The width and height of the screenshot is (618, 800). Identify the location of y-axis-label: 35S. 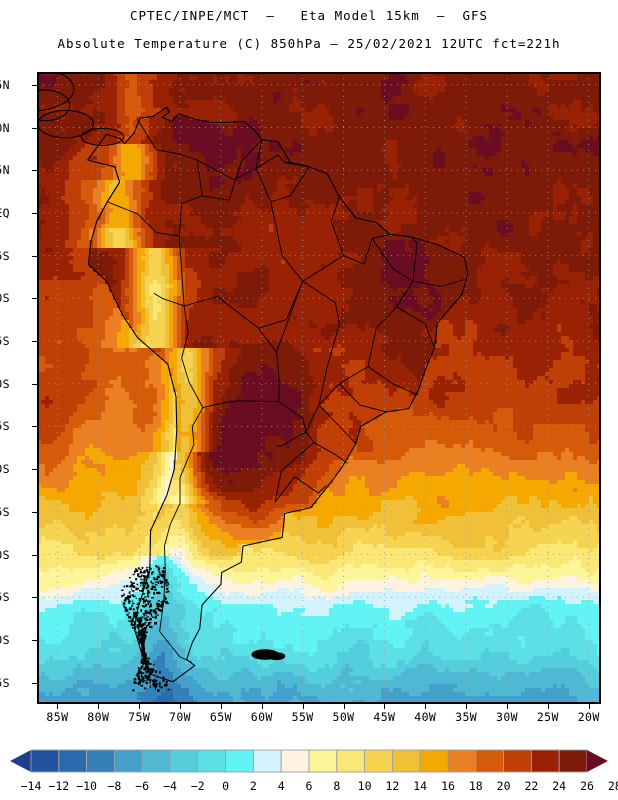
(5, 511).